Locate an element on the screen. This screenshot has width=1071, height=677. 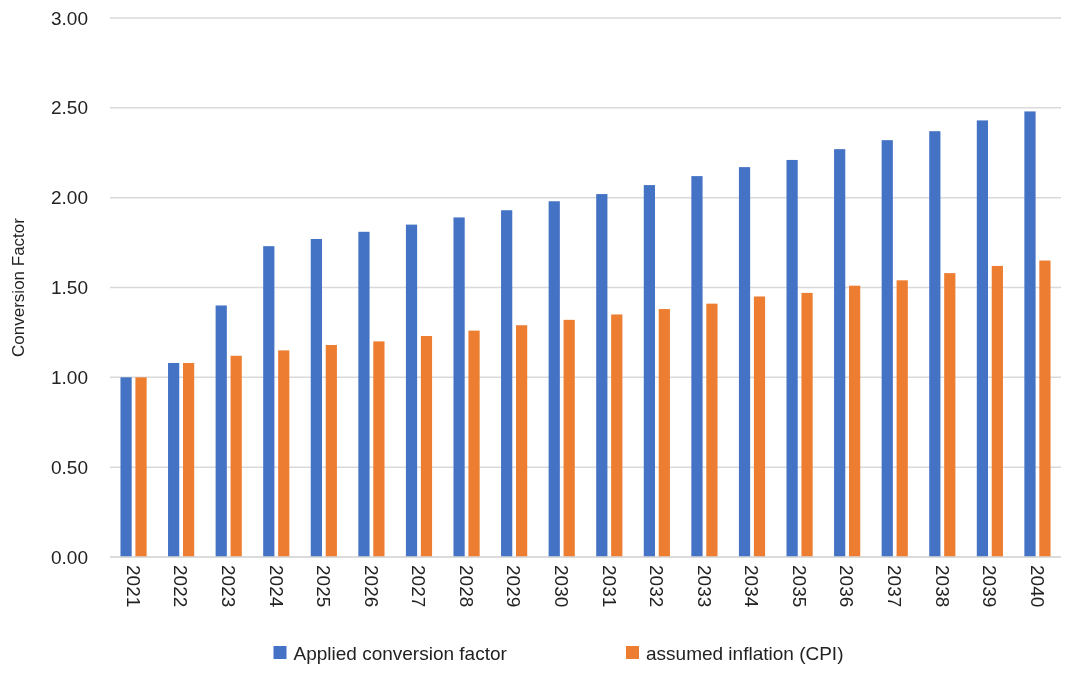
x-tick-label: 2036 is located at coordinates (847, 586).